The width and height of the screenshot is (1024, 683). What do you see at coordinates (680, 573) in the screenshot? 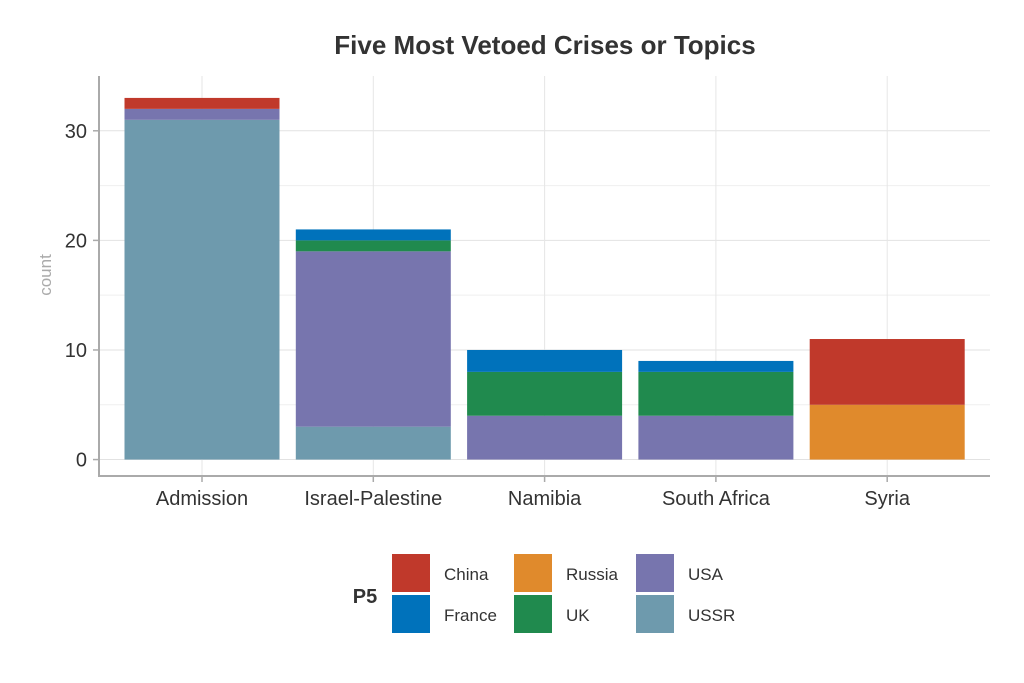
I see `legend-item-usa: USA` at bounding box center [680, 573].